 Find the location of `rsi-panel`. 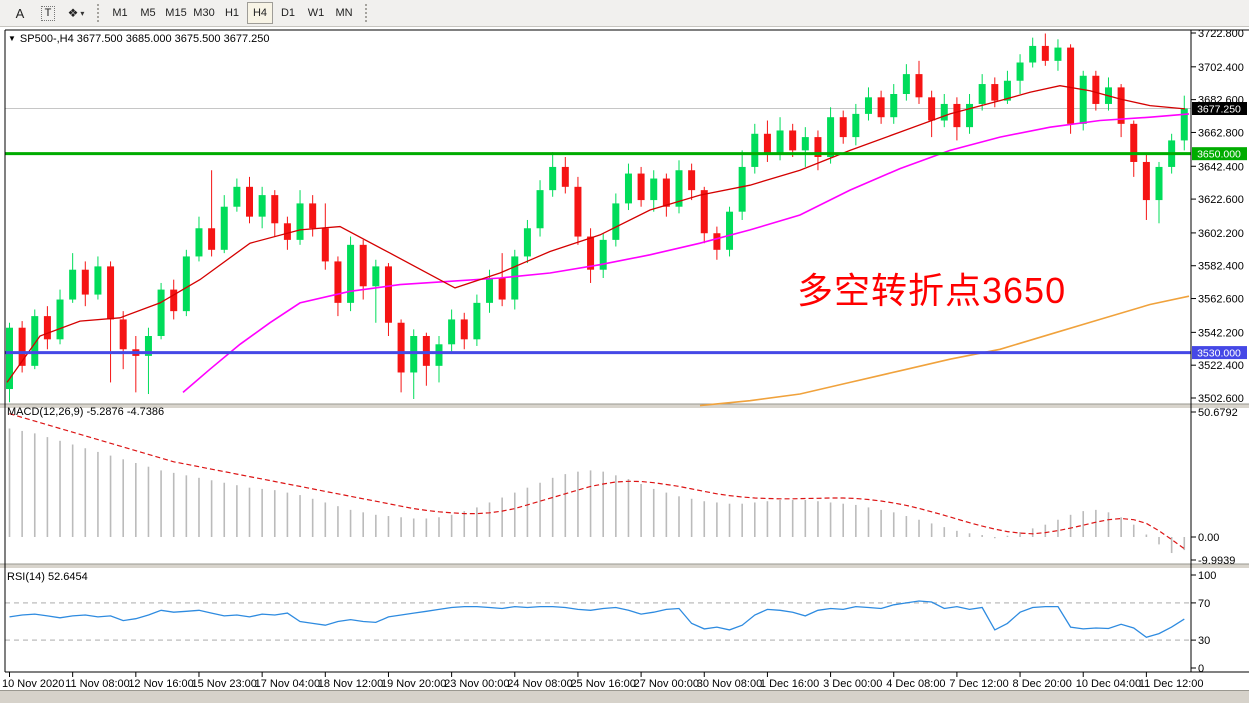

rsi-panel is located at coordinates (598, 620).